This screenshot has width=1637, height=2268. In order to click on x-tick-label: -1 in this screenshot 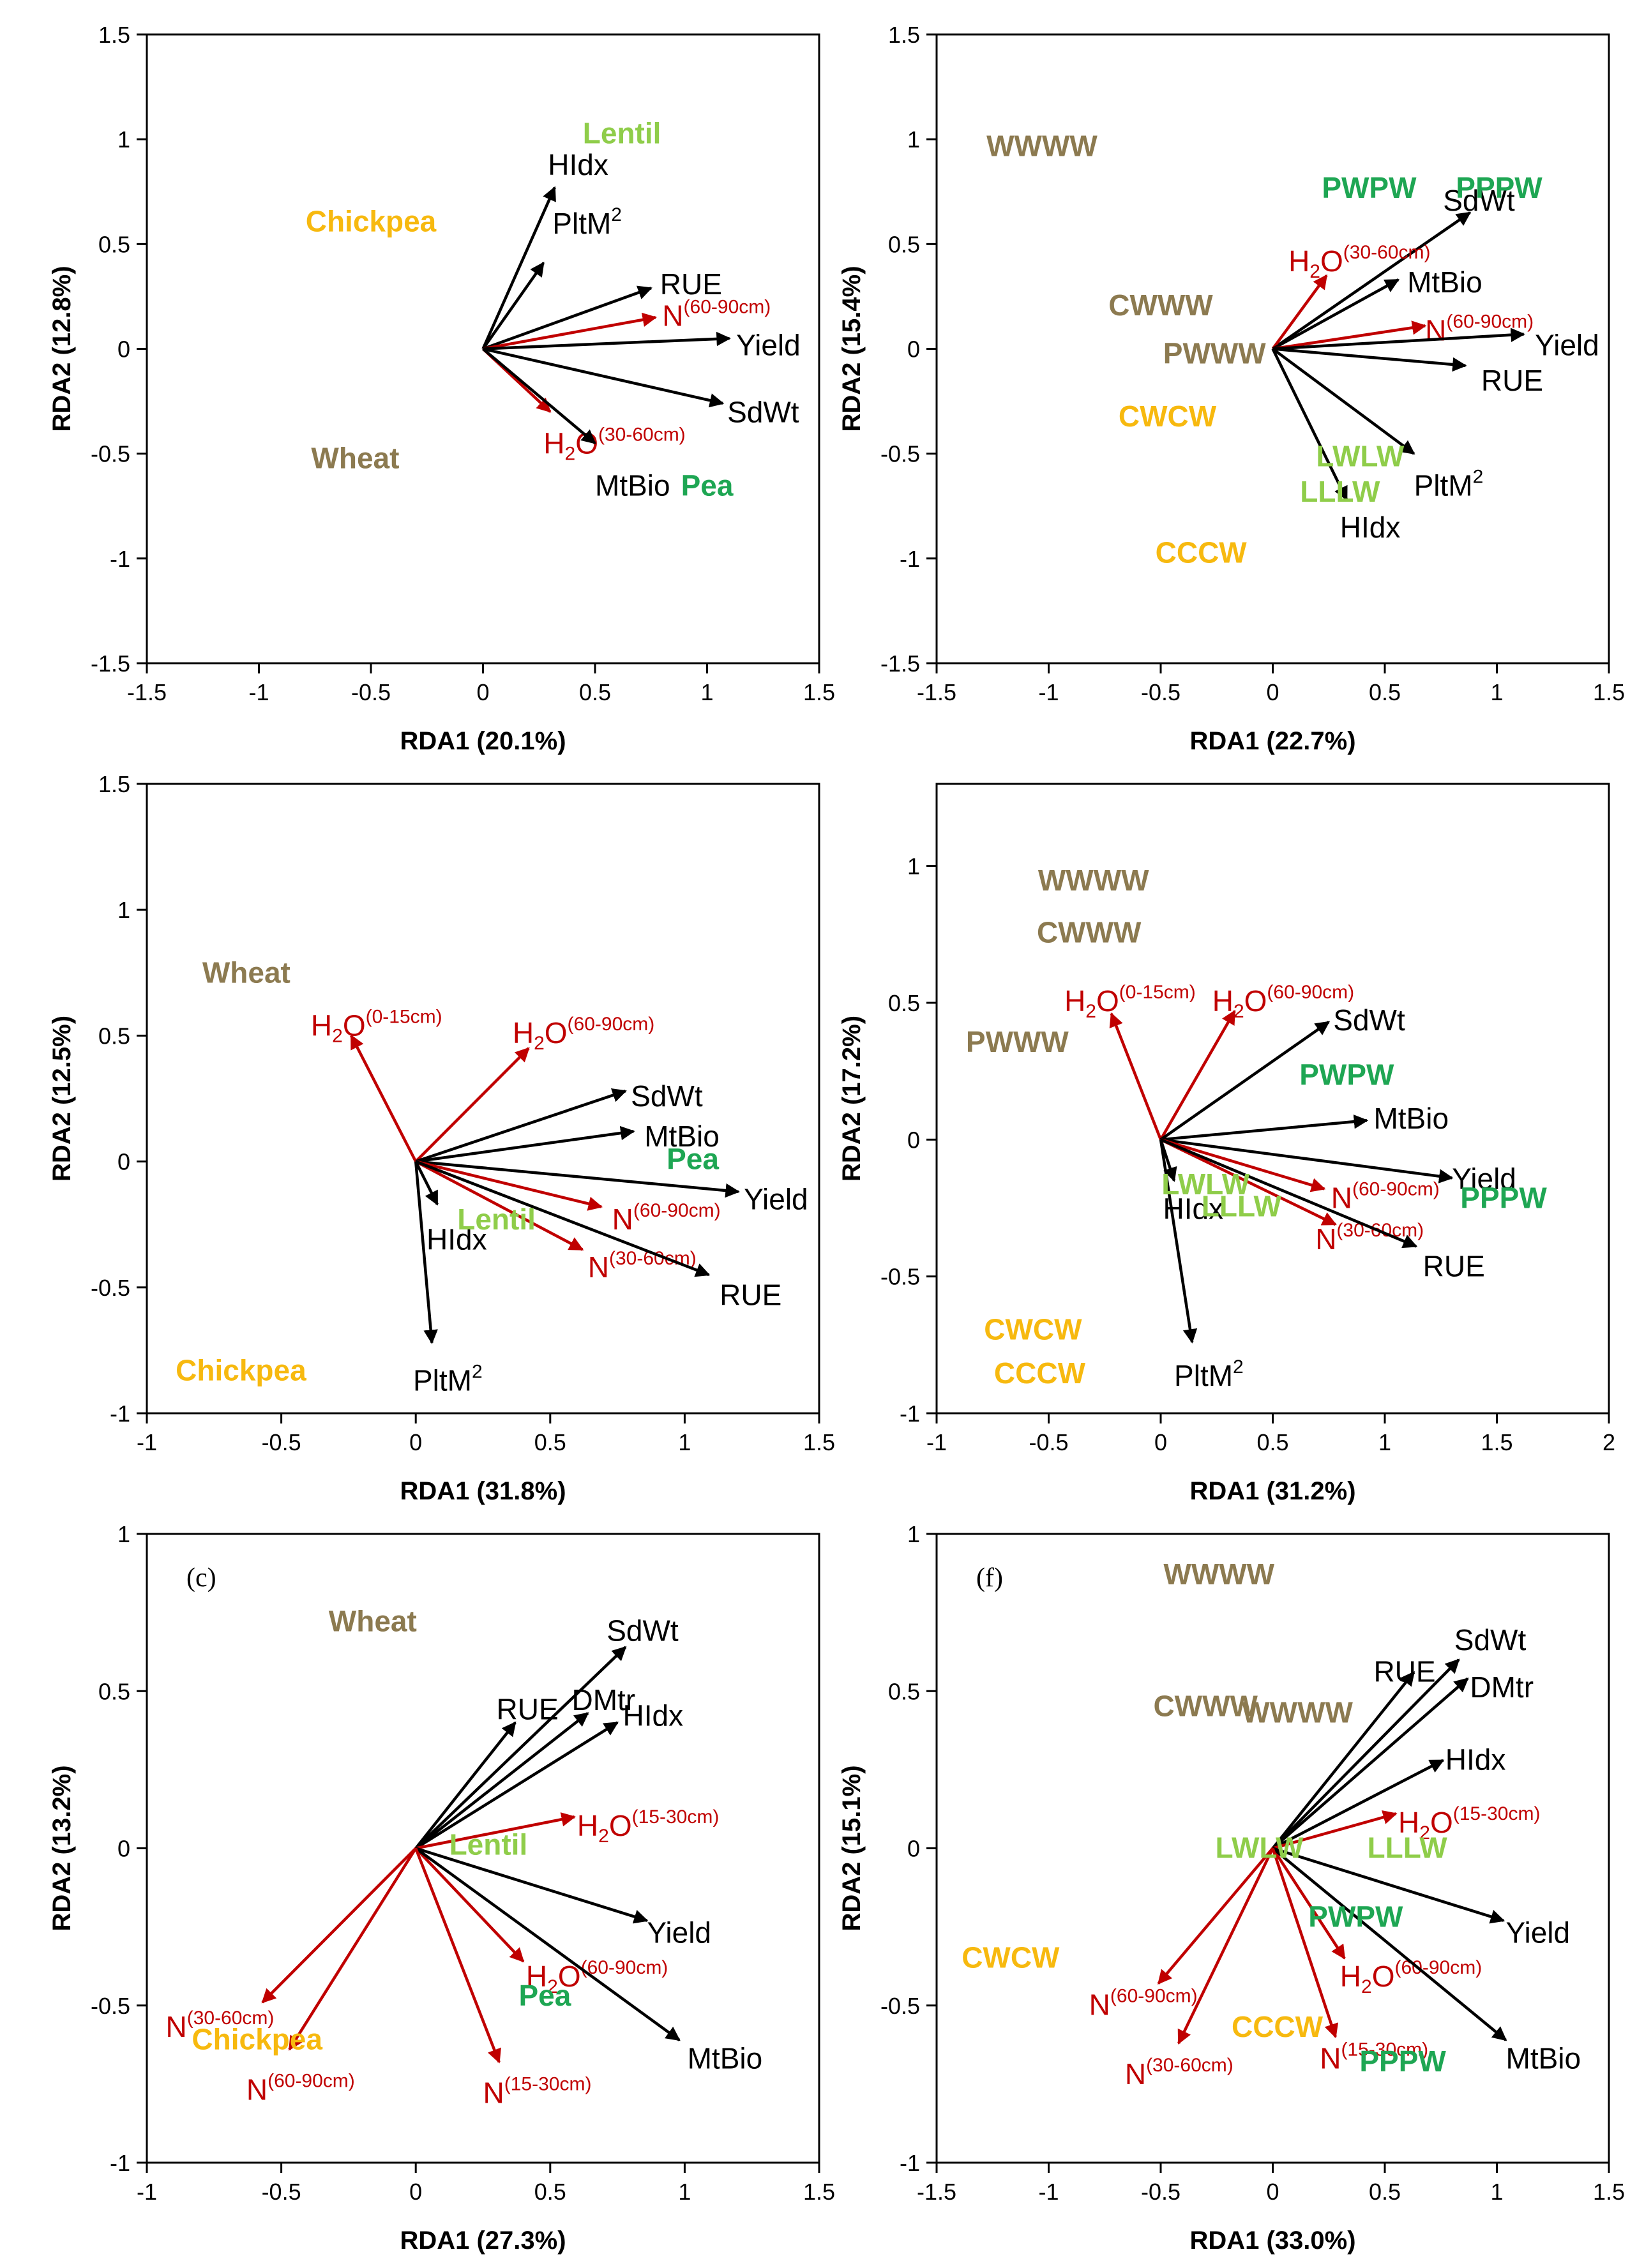, I will do `click(1049, 2192)`.